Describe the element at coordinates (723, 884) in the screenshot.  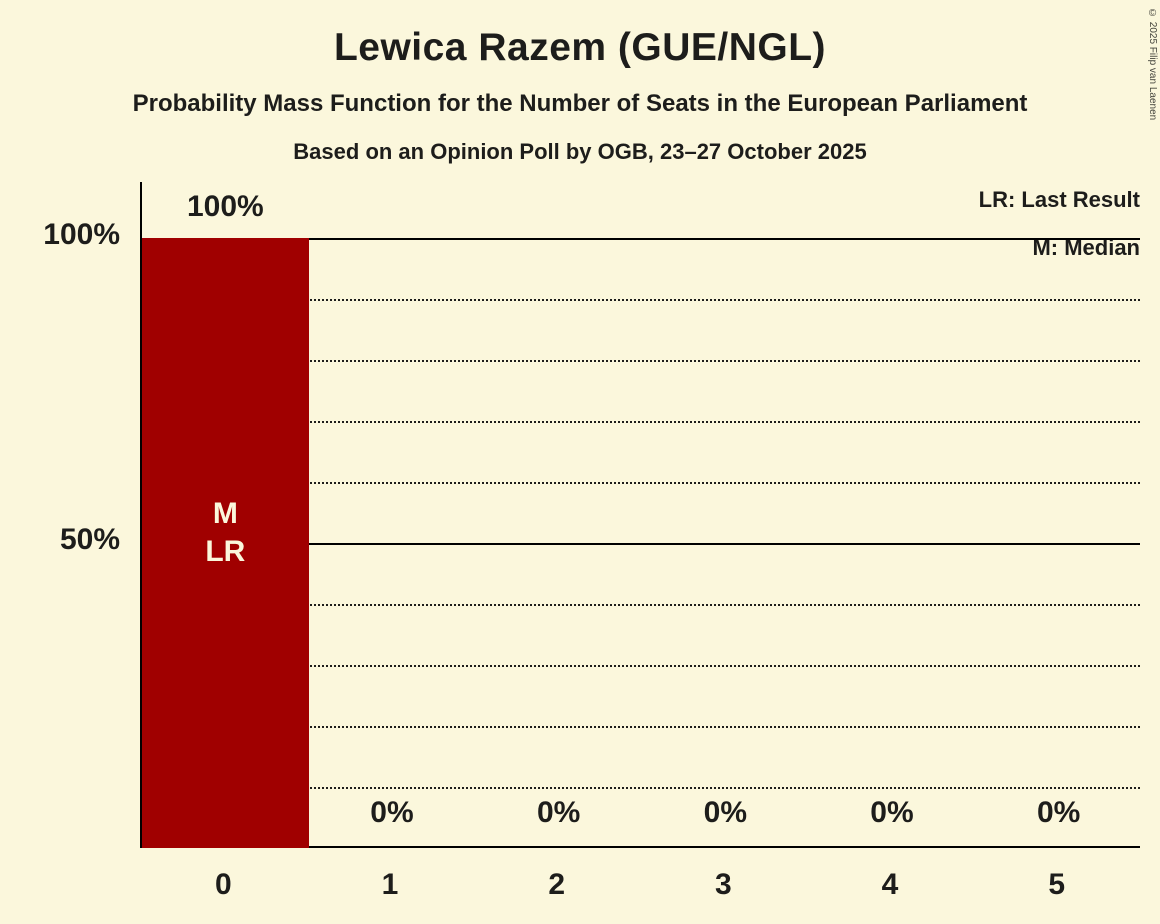
I see `x-axis-label-3: 3` at that location.